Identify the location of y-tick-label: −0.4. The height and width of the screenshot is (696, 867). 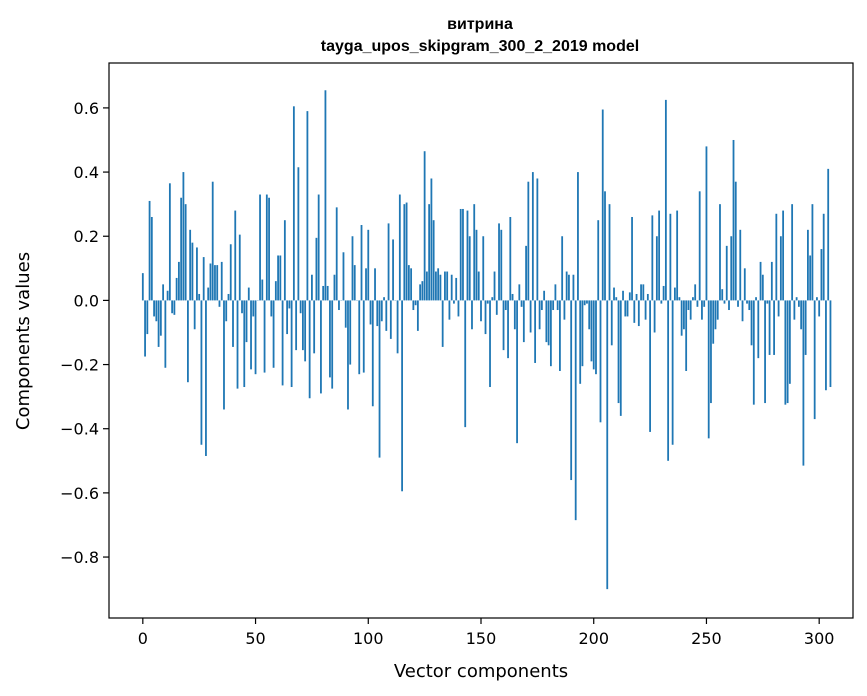
(79, 429).